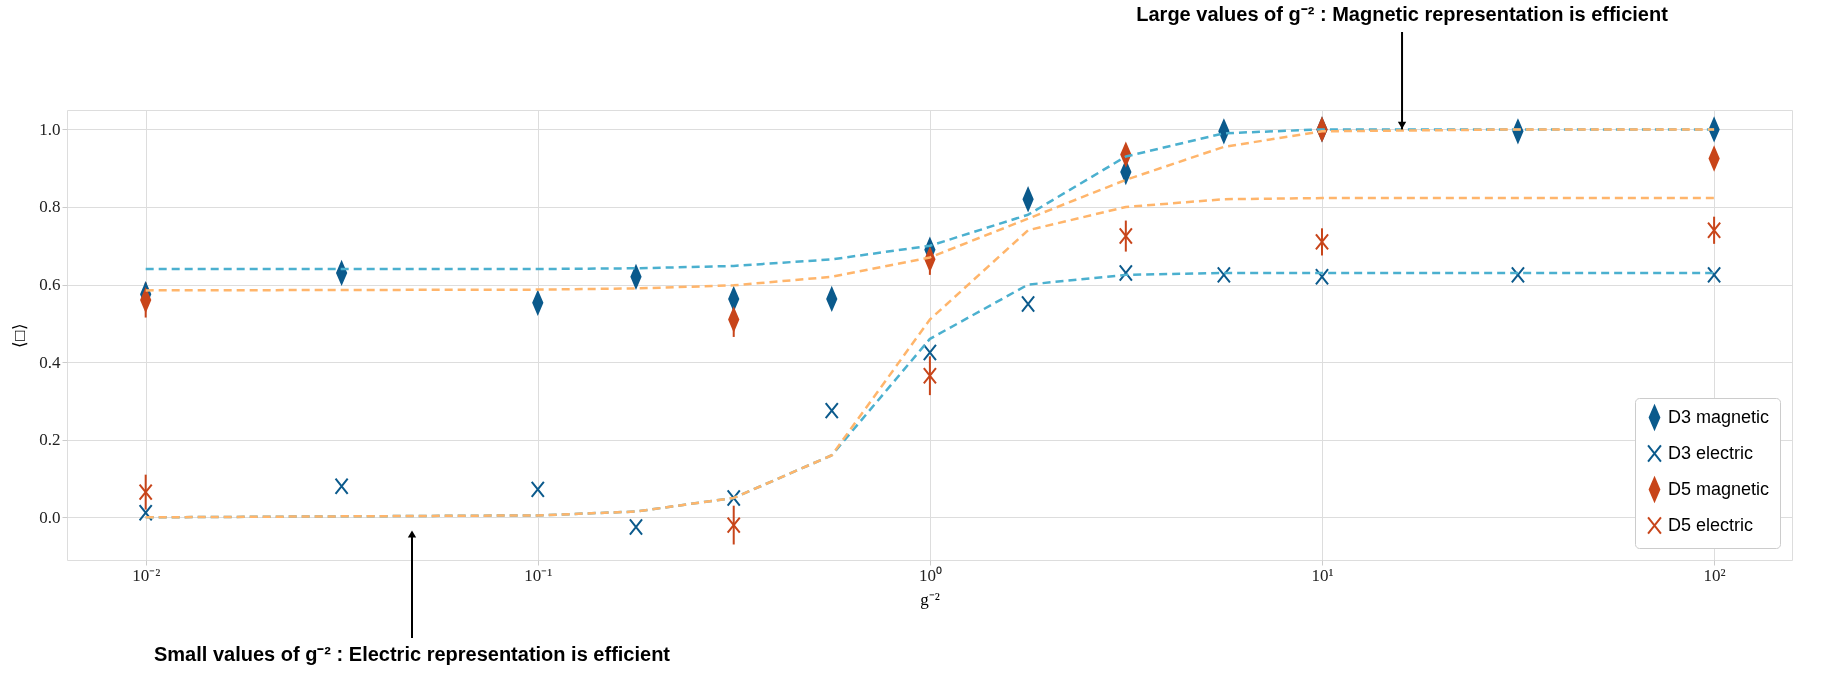 The height and width of the screenshot is (691, 1824). I want to click on legend-label: D5 electric, so click(1711, 524).